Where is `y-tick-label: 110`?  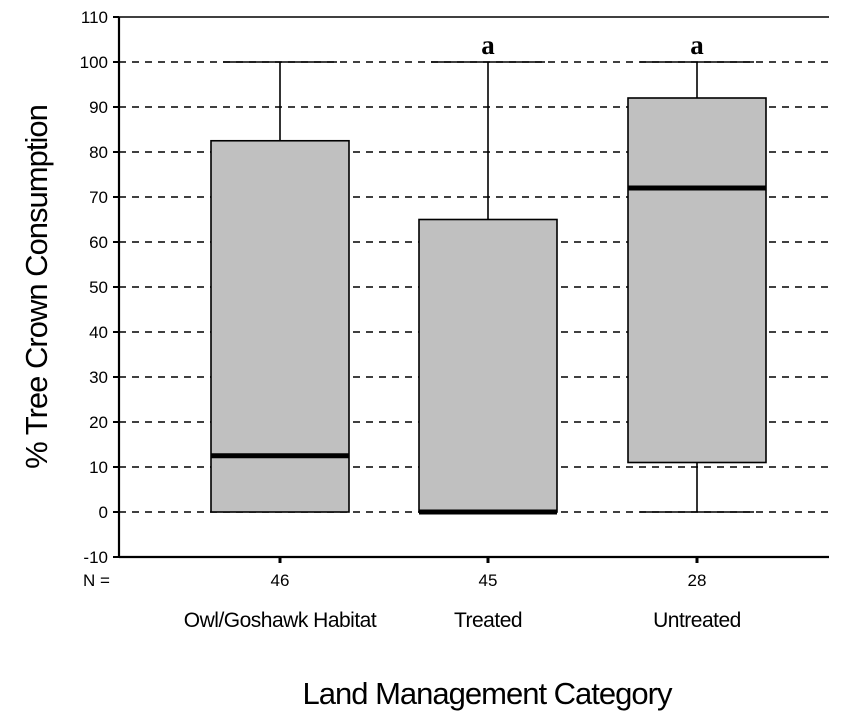 y-tick-label: 110 is located at coordinates (94, 17).